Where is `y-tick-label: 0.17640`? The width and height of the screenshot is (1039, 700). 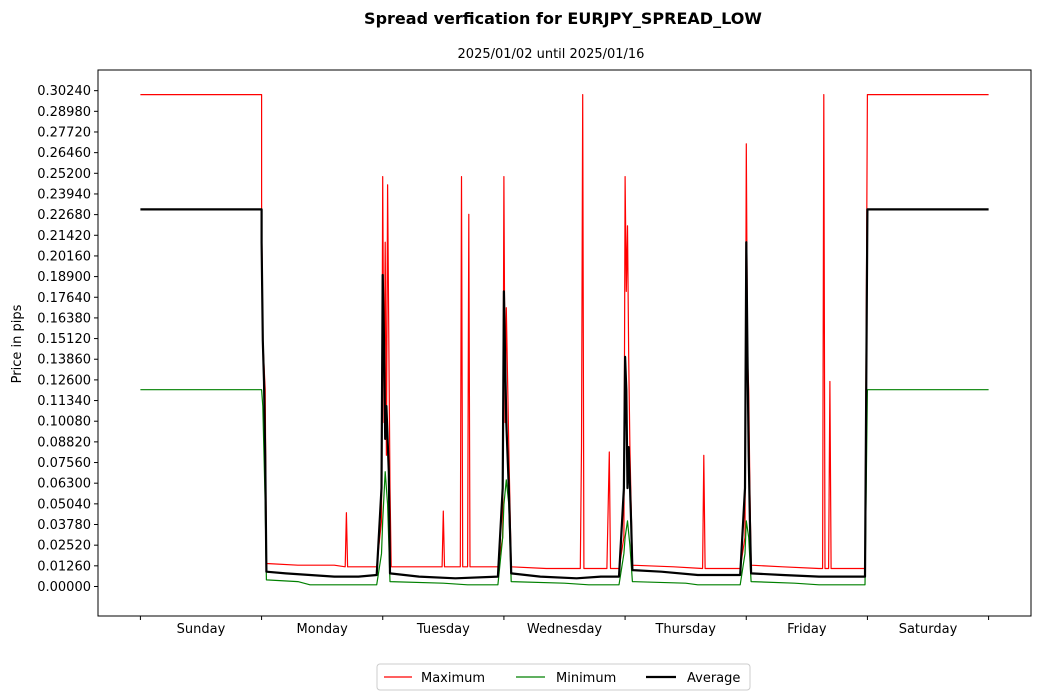
y-tick-label: 0.17640 is located at coordinates (64, 298).